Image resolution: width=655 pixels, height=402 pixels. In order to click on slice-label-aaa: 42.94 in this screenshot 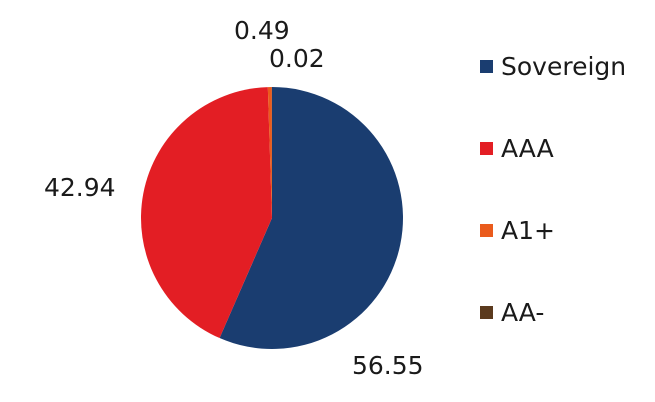, I will do `click(80, 187)`.